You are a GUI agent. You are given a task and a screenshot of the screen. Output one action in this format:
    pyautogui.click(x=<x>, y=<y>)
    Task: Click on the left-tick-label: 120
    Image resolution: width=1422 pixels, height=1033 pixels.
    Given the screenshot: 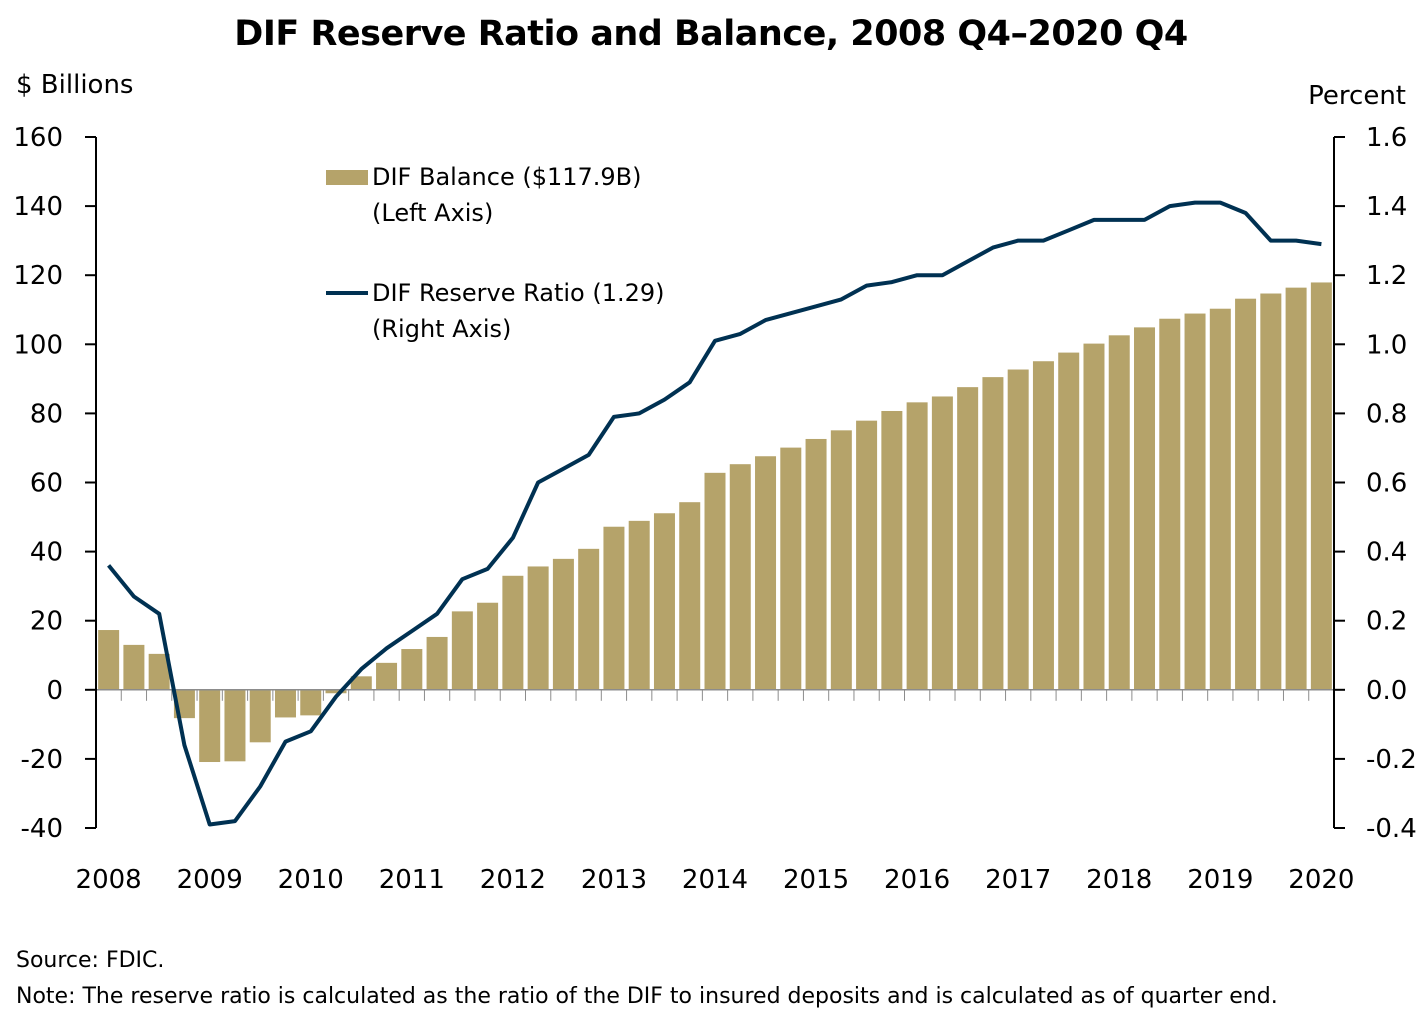 What is the action you would take?
    pyautogui.click(x=38, y=276)
    